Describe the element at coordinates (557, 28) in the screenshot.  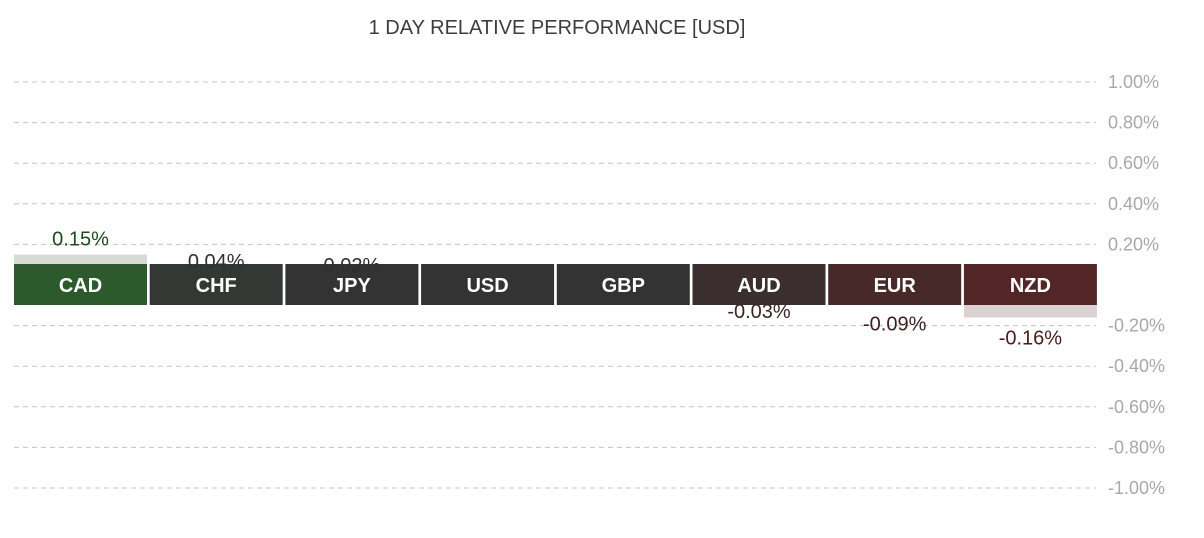
I see `chart-title: 1 DAY RELATIVE PERFORMANCE [USD]` at that location.